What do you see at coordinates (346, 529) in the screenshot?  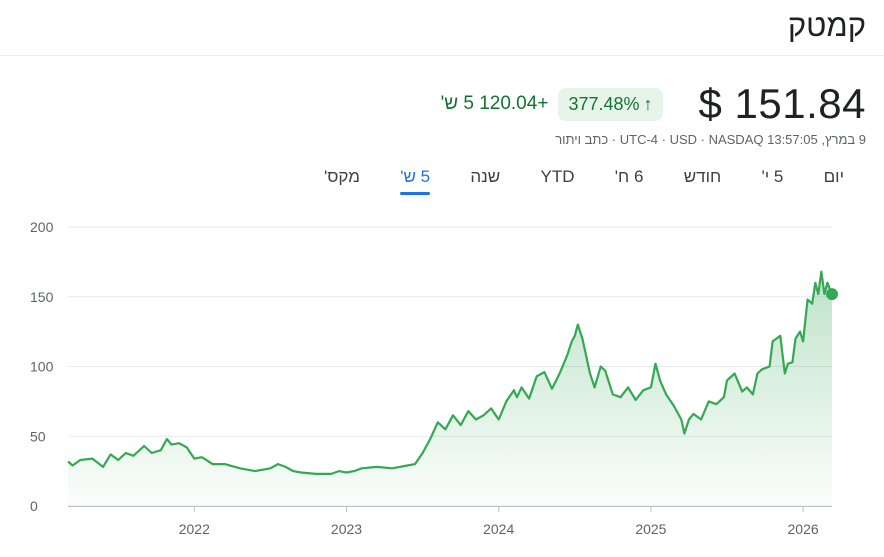 I see `x-tick-label-2023: 2023` at bounding box center [346, 529].